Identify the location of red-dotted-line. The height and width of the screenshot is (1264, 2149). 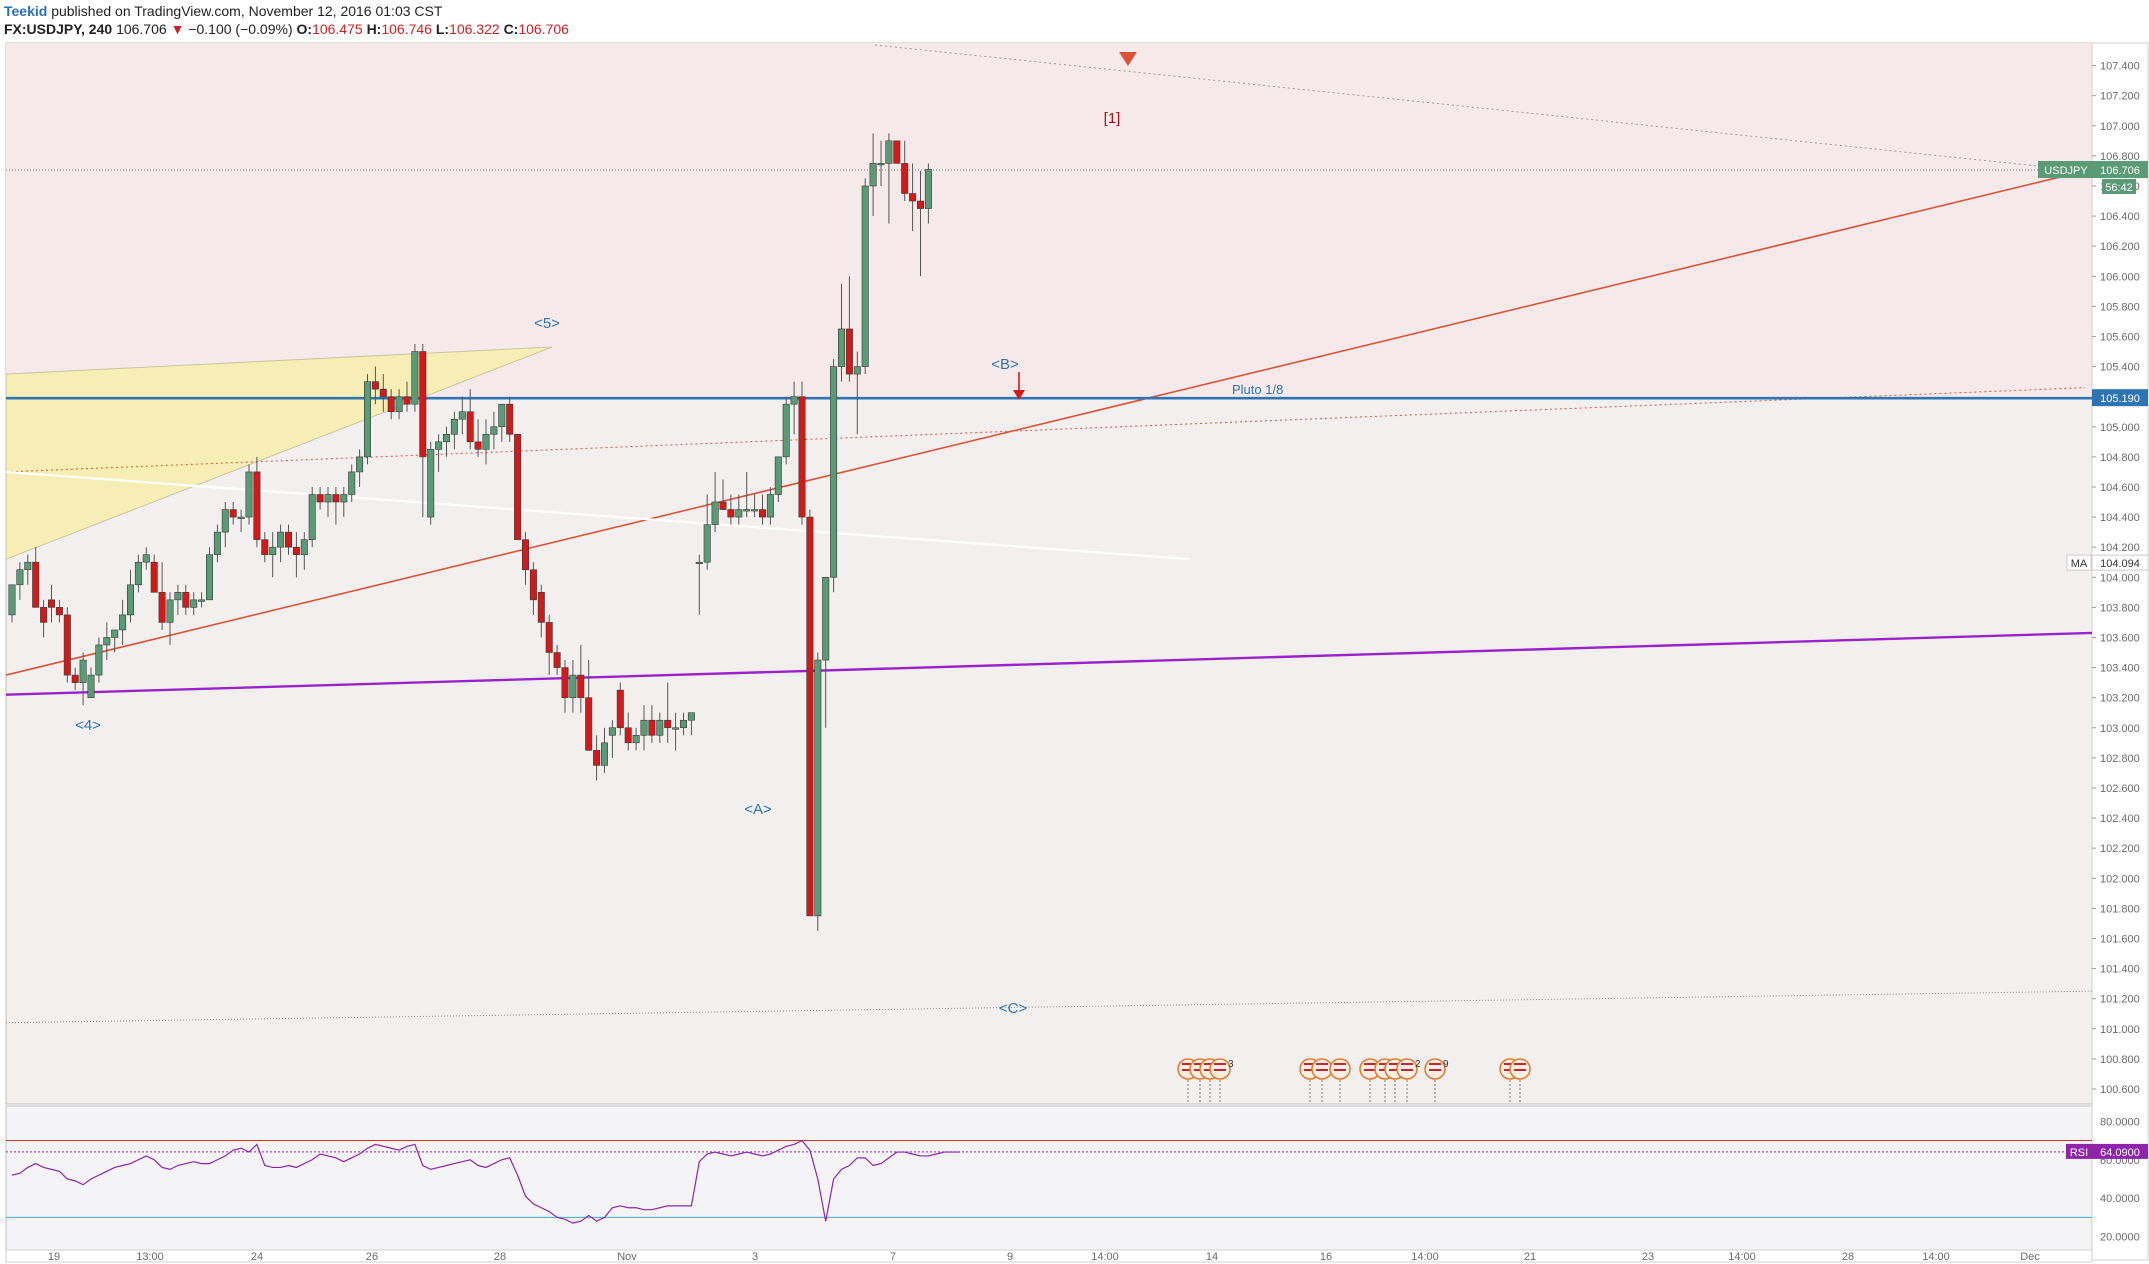
(1045, 430).